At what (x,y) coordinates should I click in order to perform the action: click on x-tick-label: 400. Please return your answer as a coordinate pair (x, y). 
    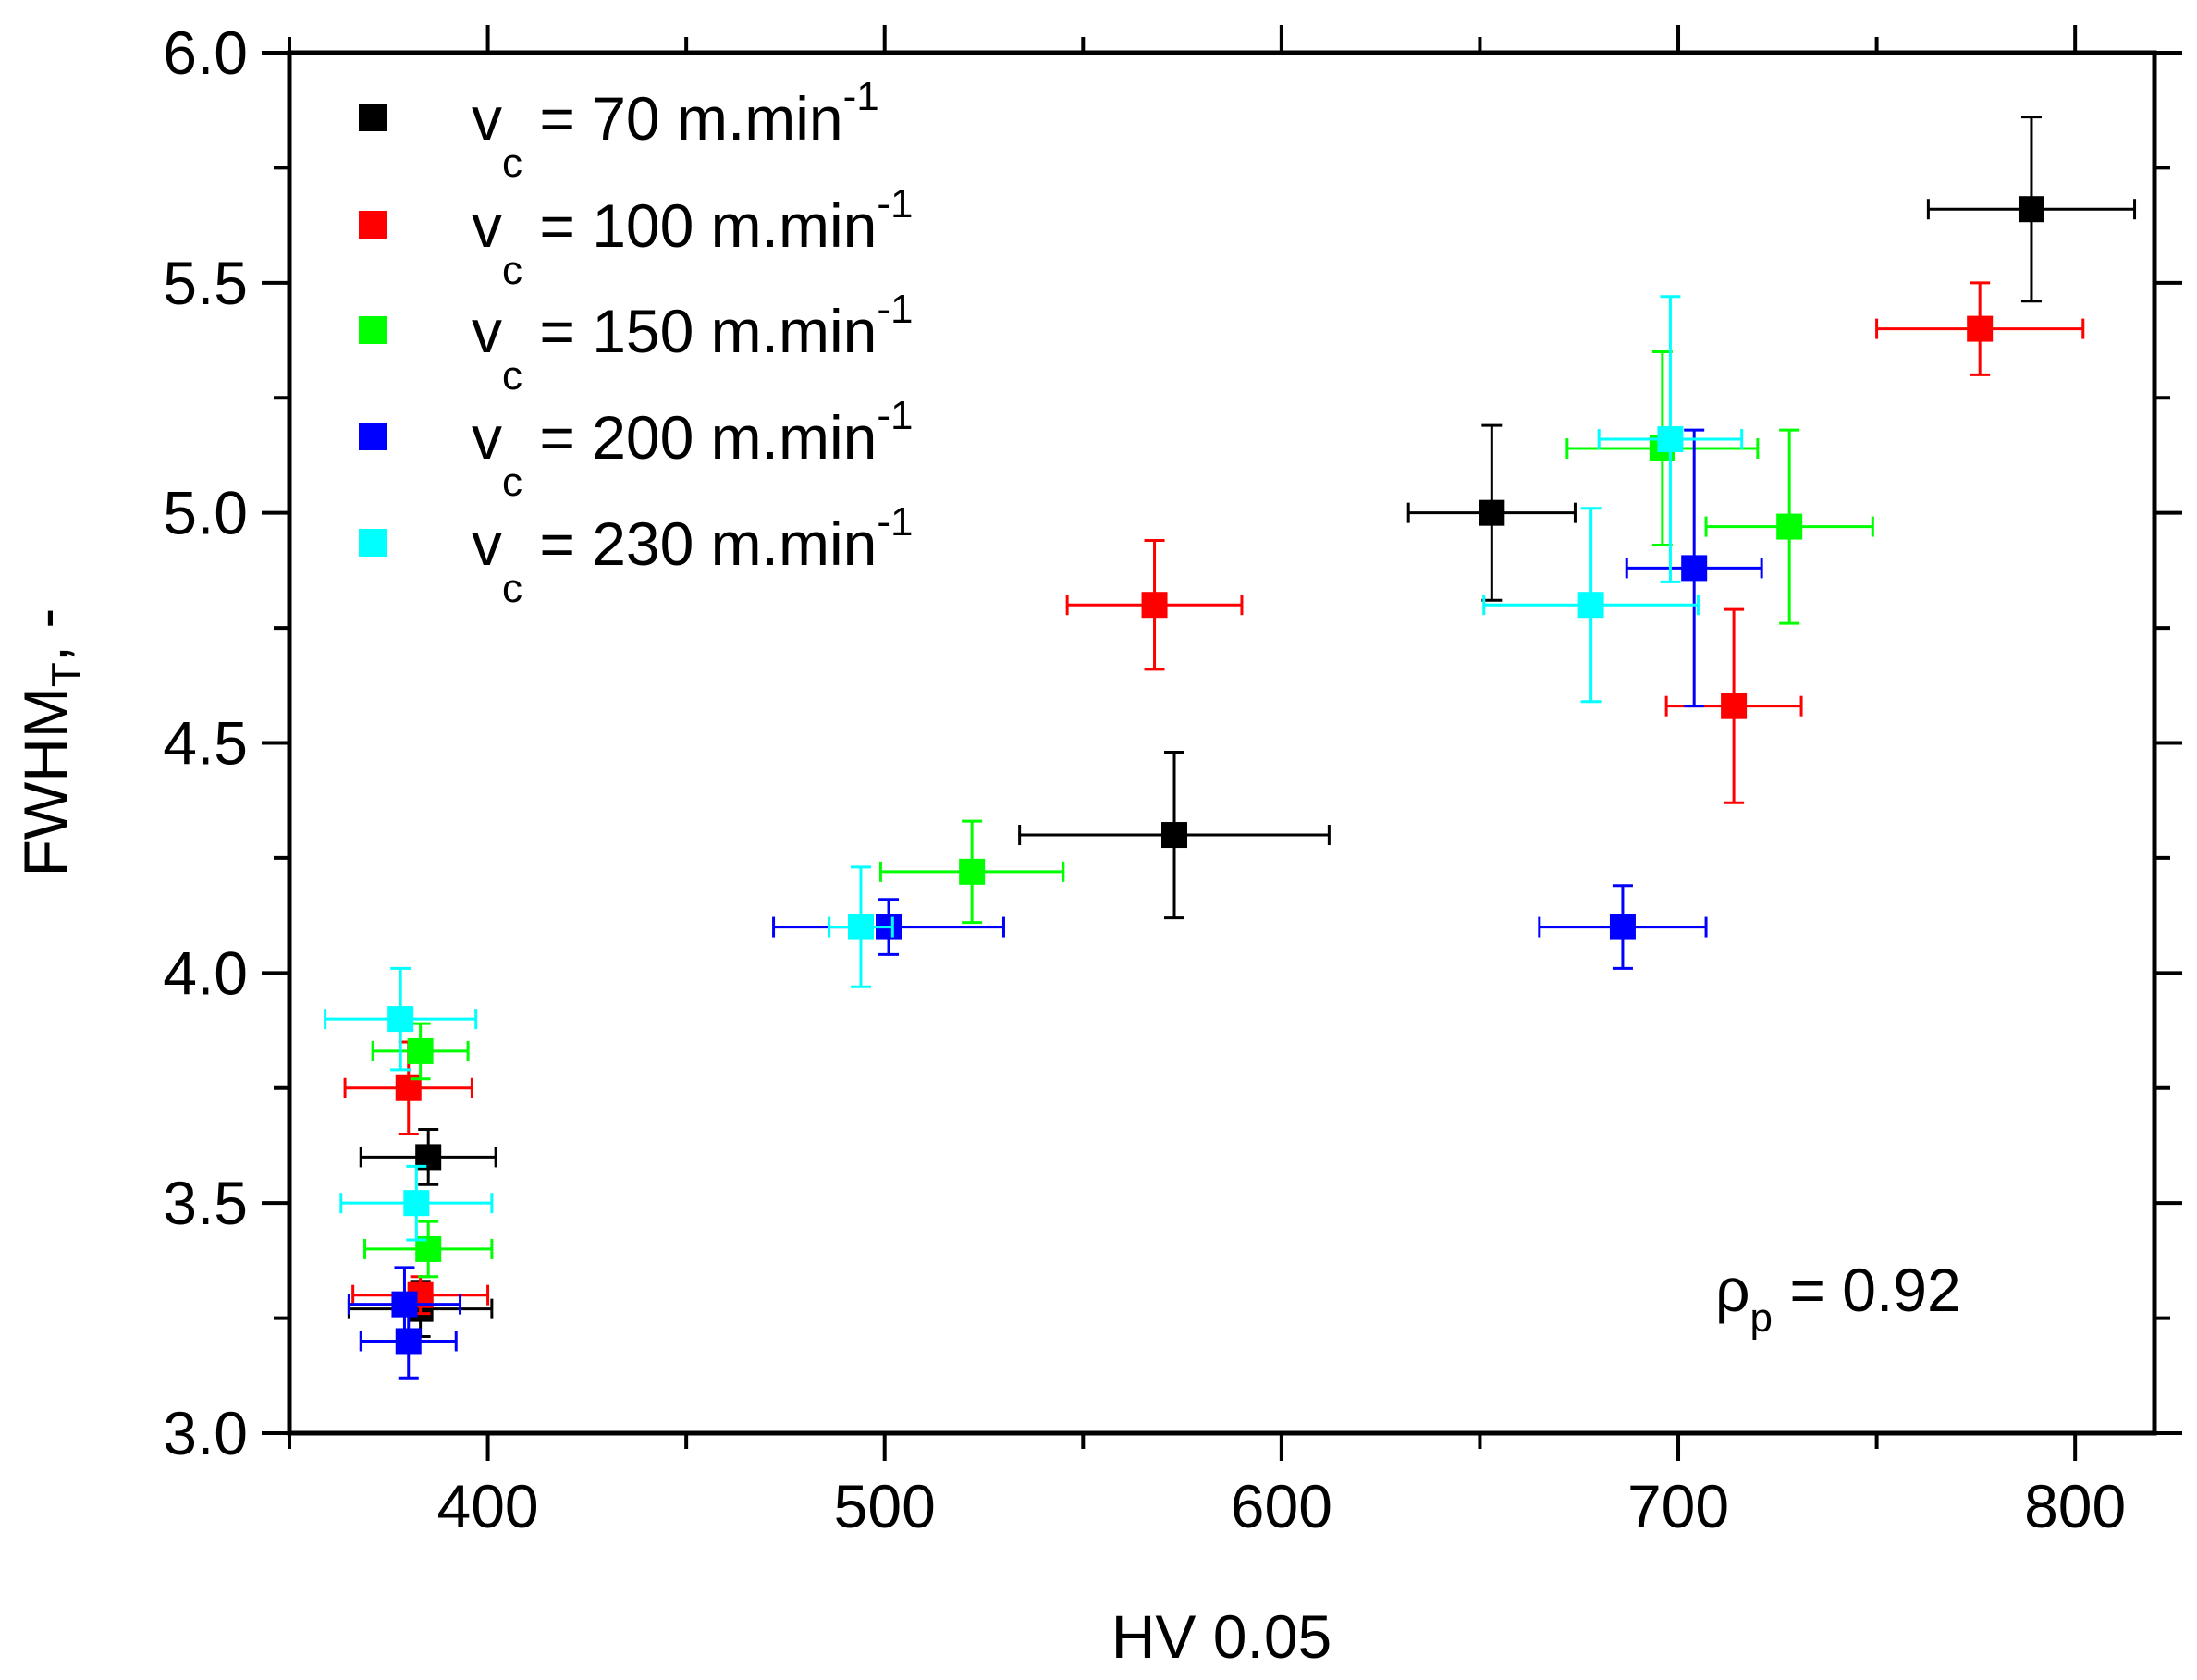
    Looking at the image, I should click on (488, 1506).